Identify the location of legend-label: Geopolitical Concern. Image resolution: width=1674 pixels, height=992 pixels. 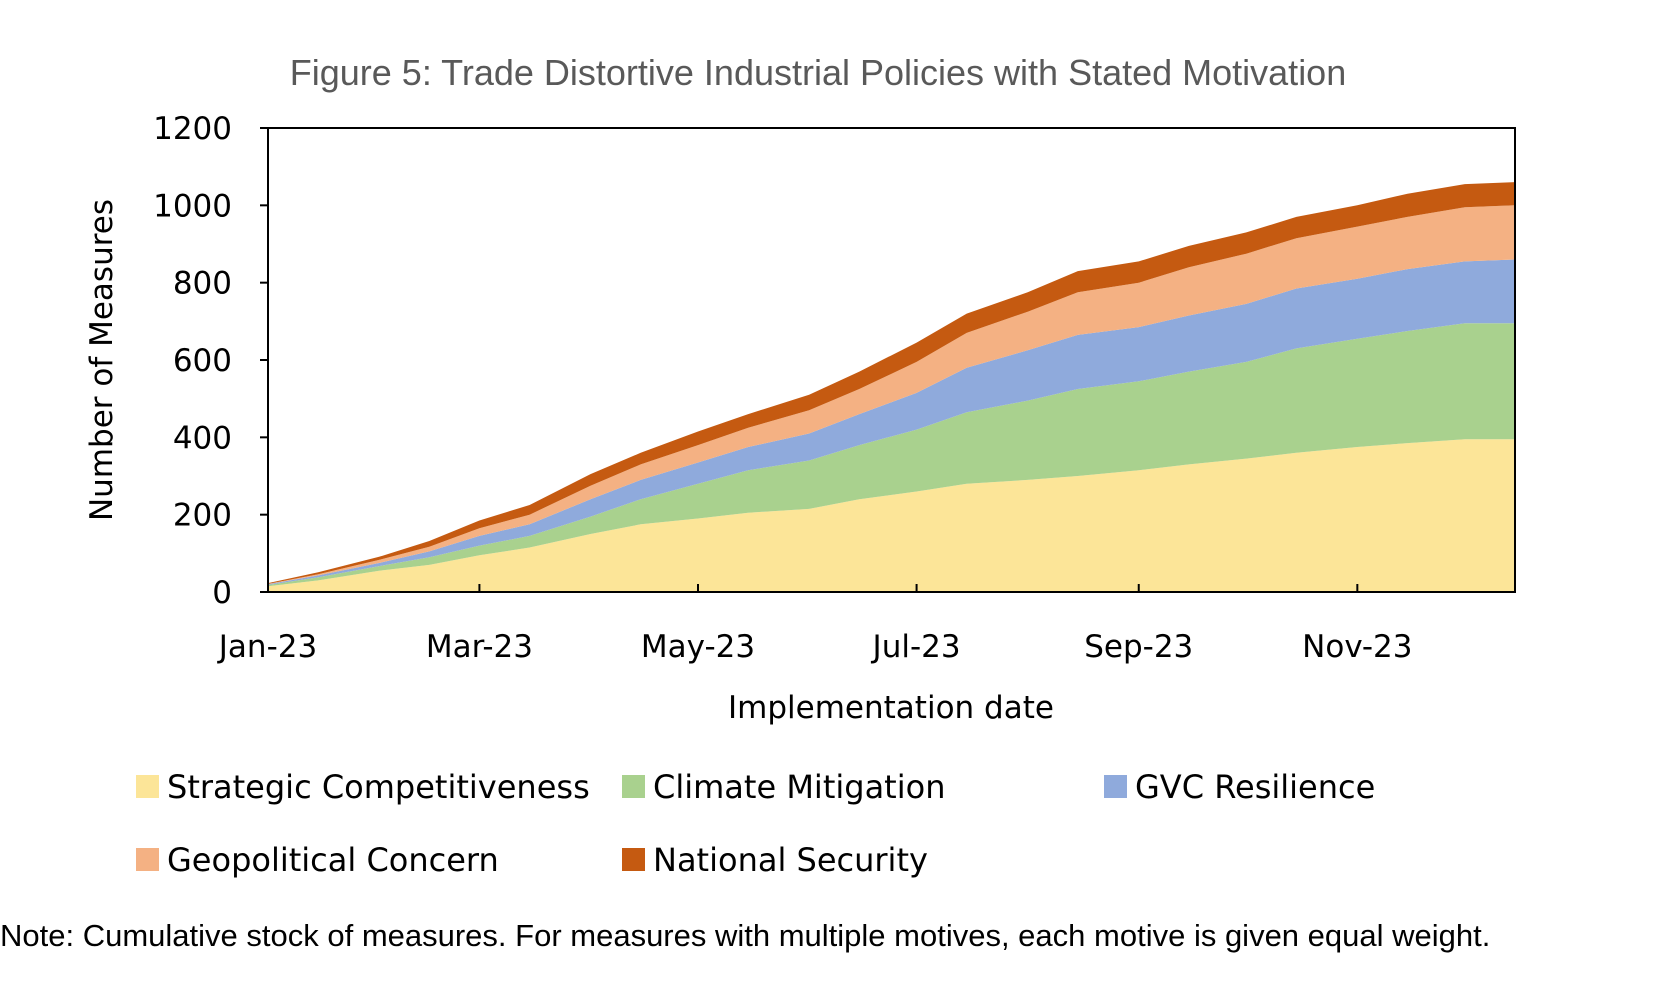
(333, 860).